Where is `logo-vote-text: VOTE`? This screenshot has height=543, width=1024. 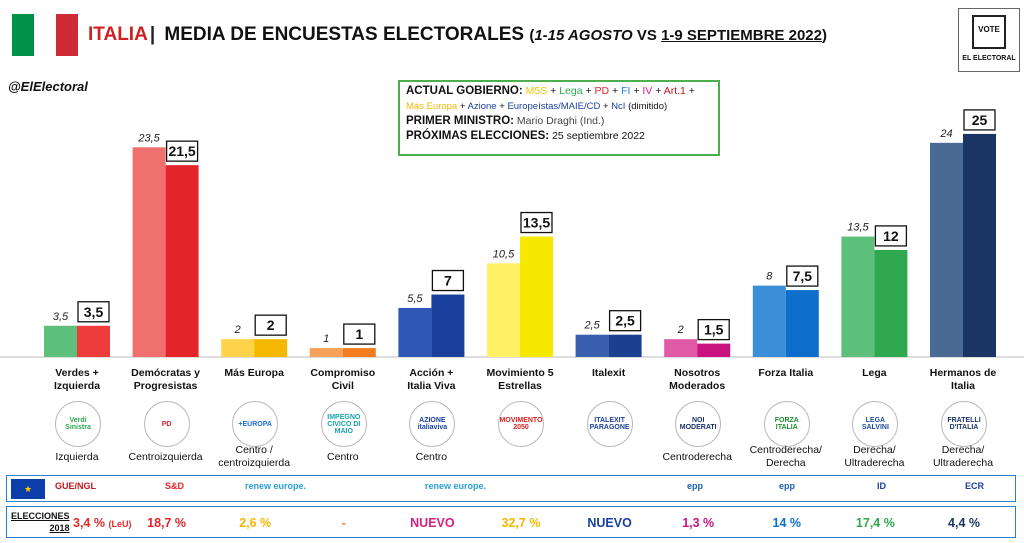 logo-vote-text: VOTE is located at coordinates (989, 29).